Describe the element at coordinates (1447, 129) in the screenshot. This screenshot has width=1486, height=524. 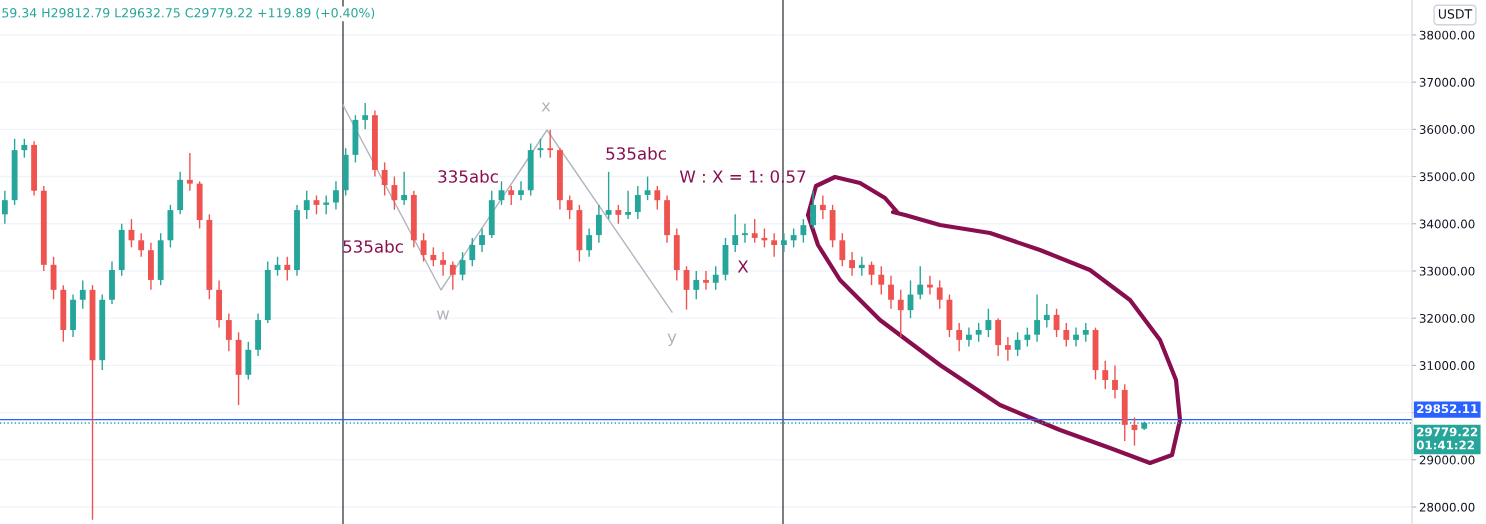
I see `y-tick-label: 36000.00` at that location.